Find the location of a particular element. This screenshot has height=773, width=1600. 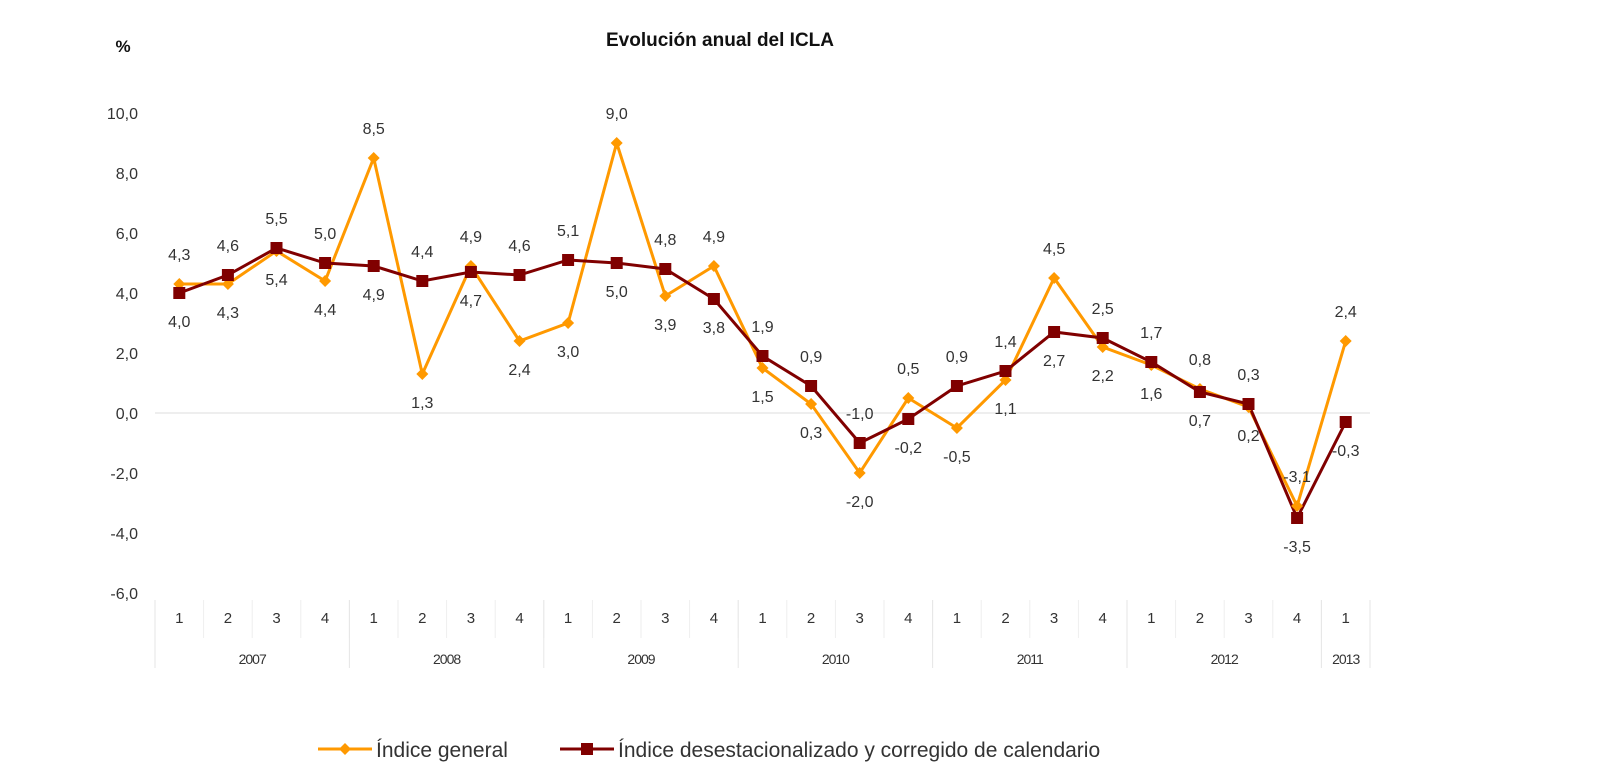

y-tick-label: -6,0 is located at coordinates (124, 594).